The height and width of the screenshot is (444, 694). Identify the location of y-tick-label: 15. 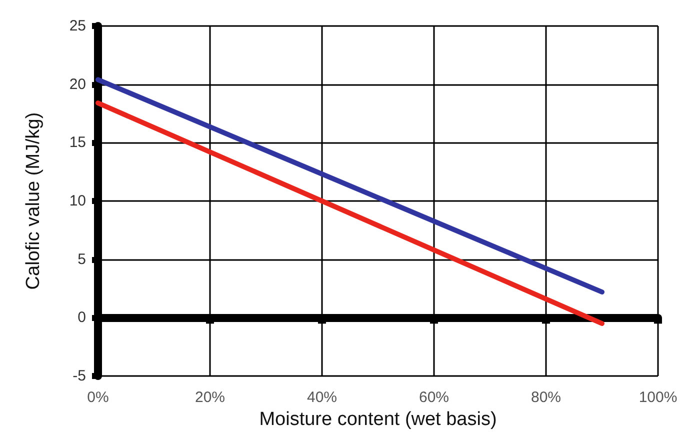
(77, 143).